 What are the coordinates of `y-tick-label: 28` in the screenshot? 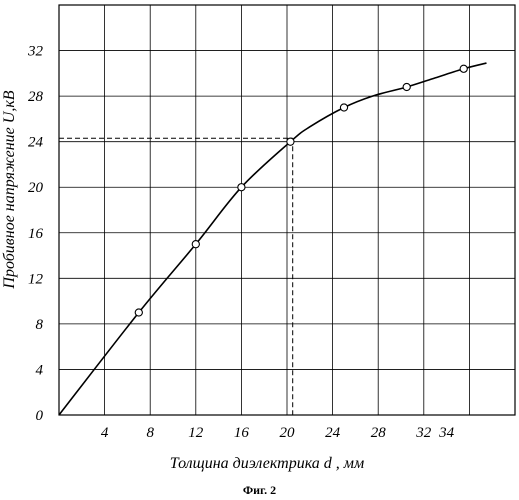 It's located at (36, 97).